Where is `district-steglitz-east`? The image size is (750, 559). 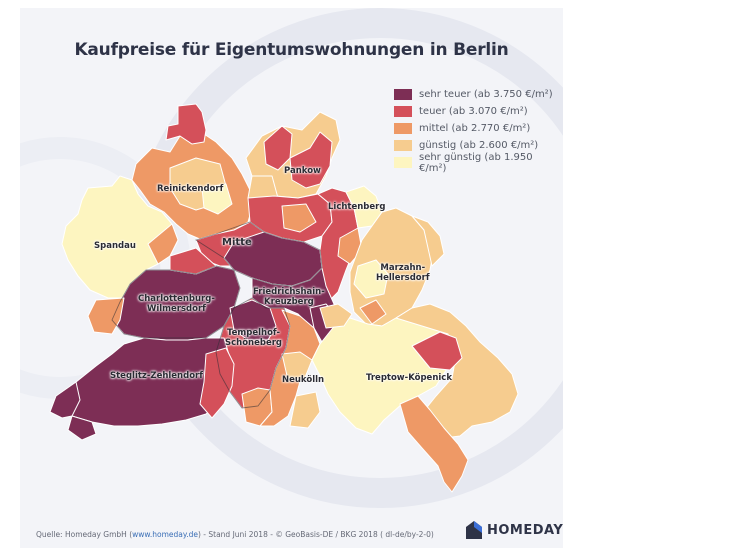 district-steglitz-east is located at coordinates (217, 383).